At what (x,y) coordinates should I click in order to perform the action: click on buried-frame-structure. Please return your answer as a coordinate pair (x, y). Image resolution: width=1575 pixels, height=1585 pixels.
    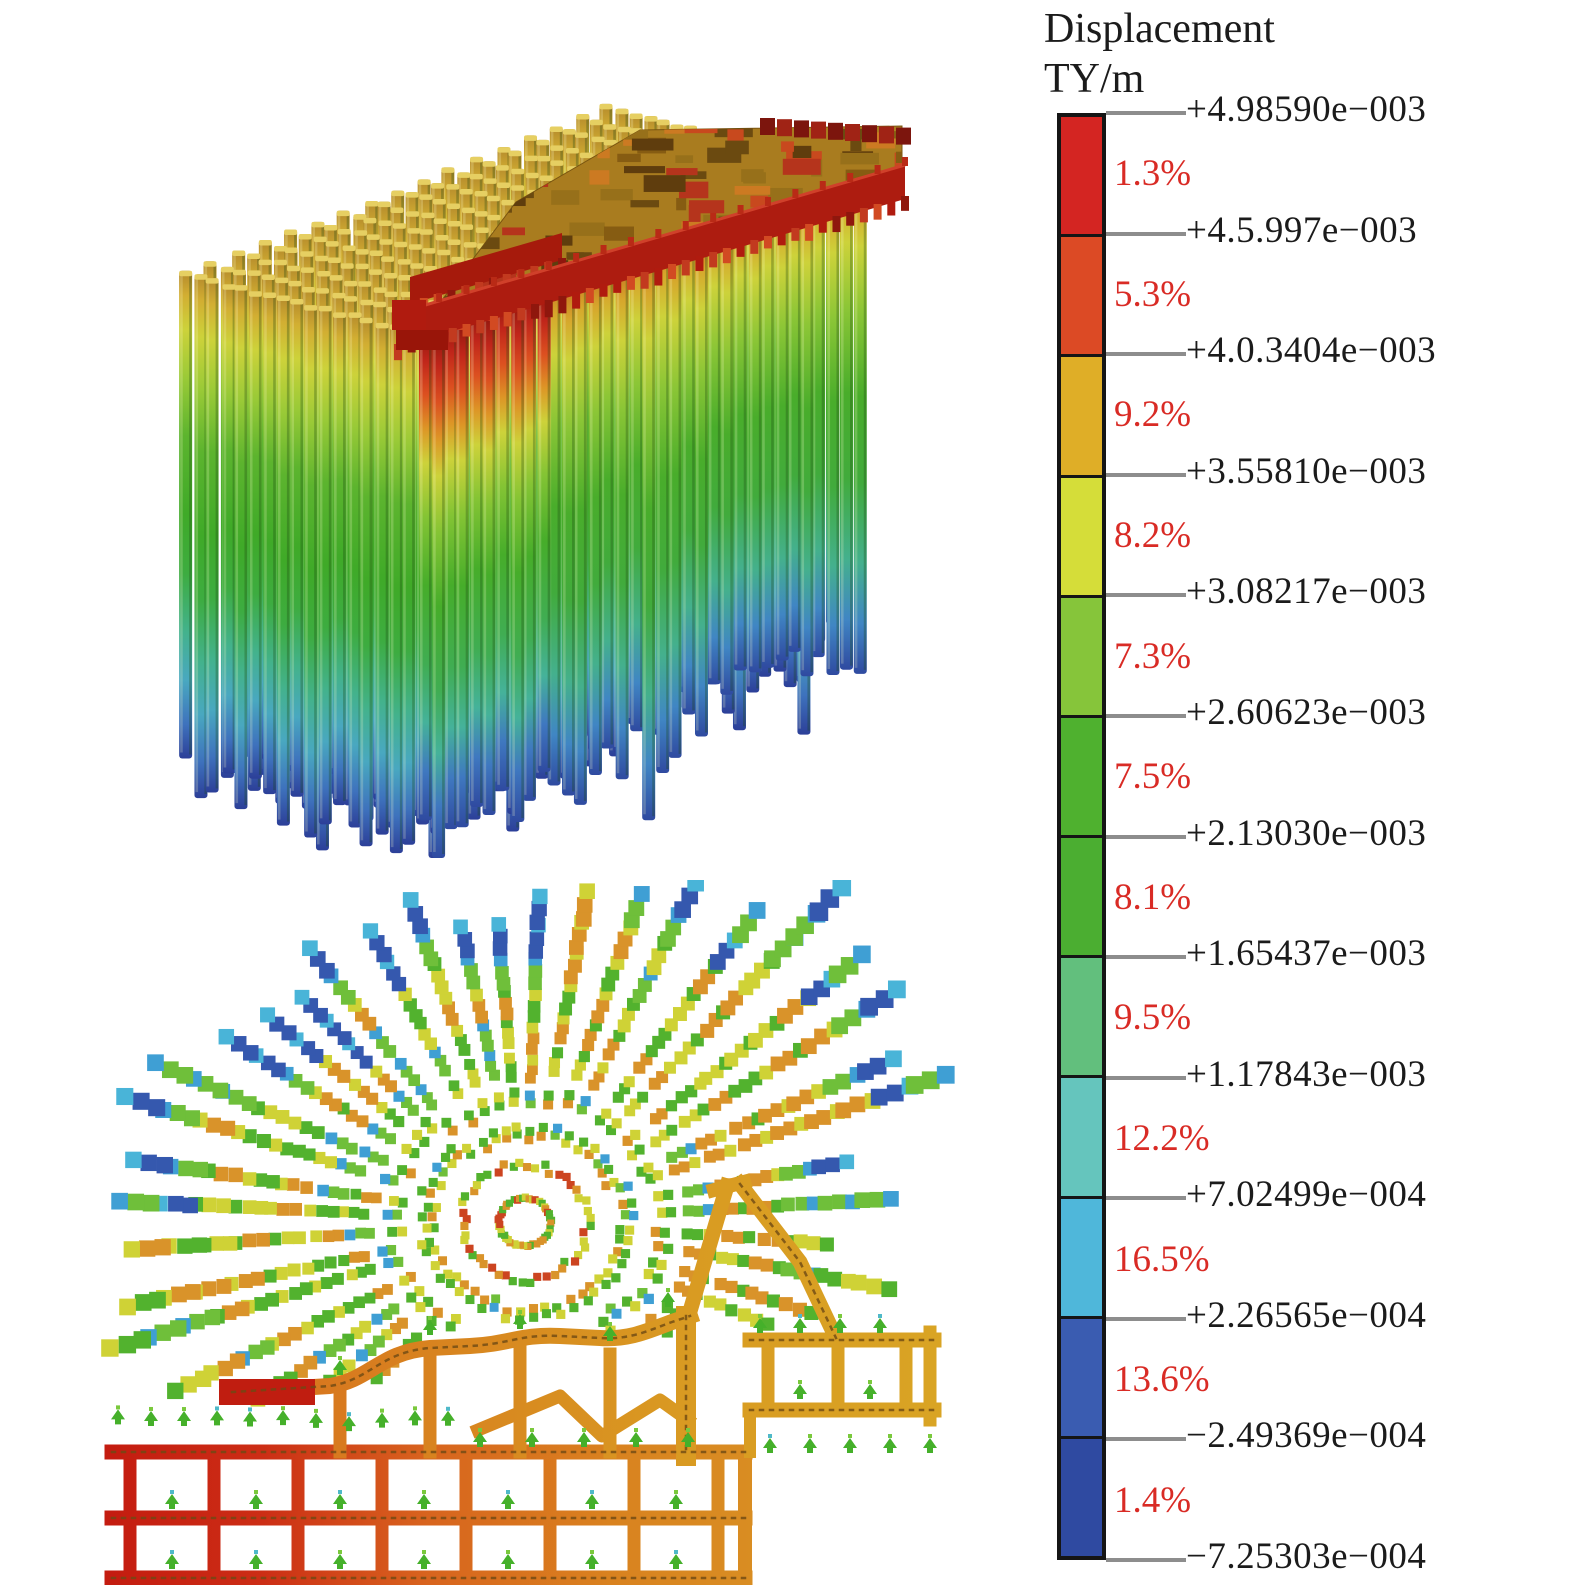
    Looking at the image, I should click on (523, 1379).